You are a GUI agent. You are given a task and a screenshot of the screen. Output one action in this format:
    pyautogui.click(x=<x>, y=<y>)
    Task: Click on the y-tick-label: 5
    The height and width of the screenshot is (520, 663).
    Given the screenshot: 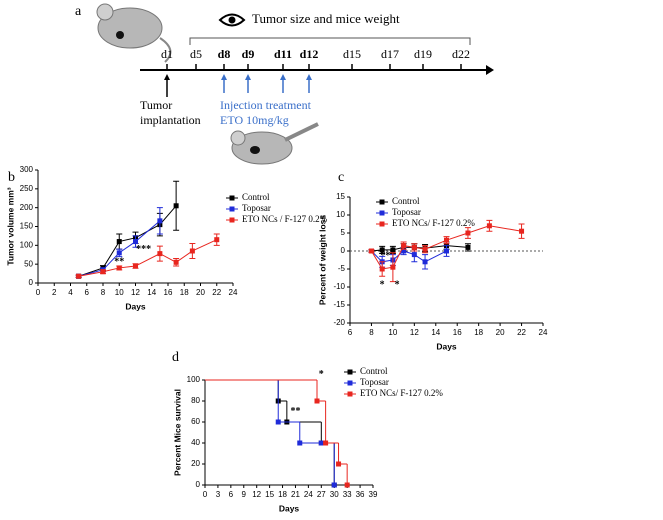 What is the action you would take?
    pyautogui.click(x=343, y=232)
    